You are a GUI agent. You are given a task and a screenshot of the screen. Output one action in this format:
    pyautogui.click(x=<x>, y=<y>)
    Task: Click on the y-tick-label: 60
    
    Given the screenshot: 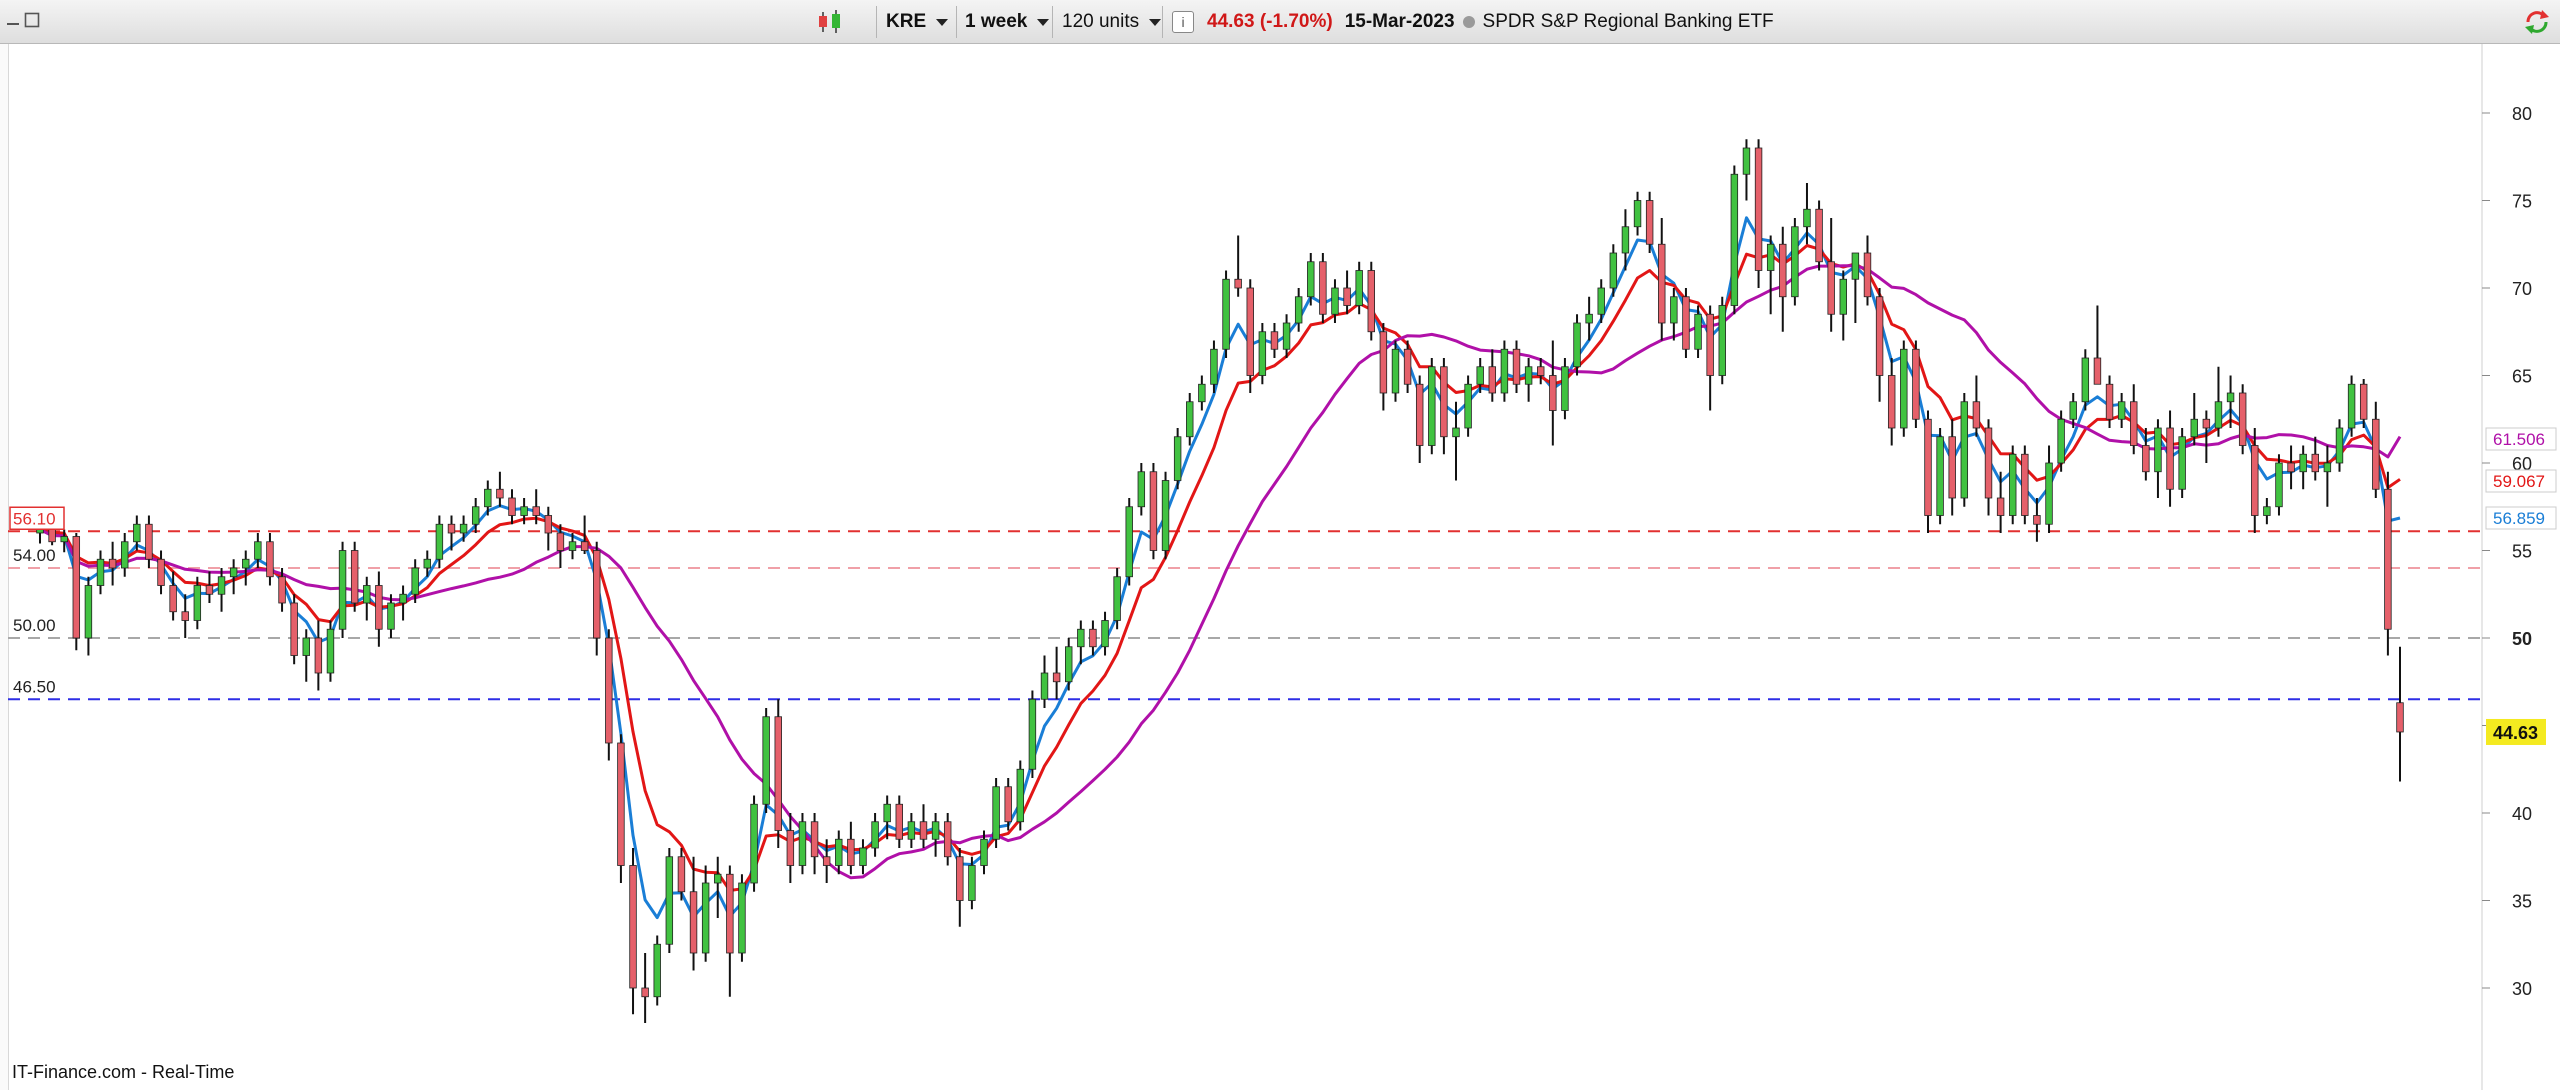 What is the action you would take?
    pyautogui.click(x=2522, y=464)
    